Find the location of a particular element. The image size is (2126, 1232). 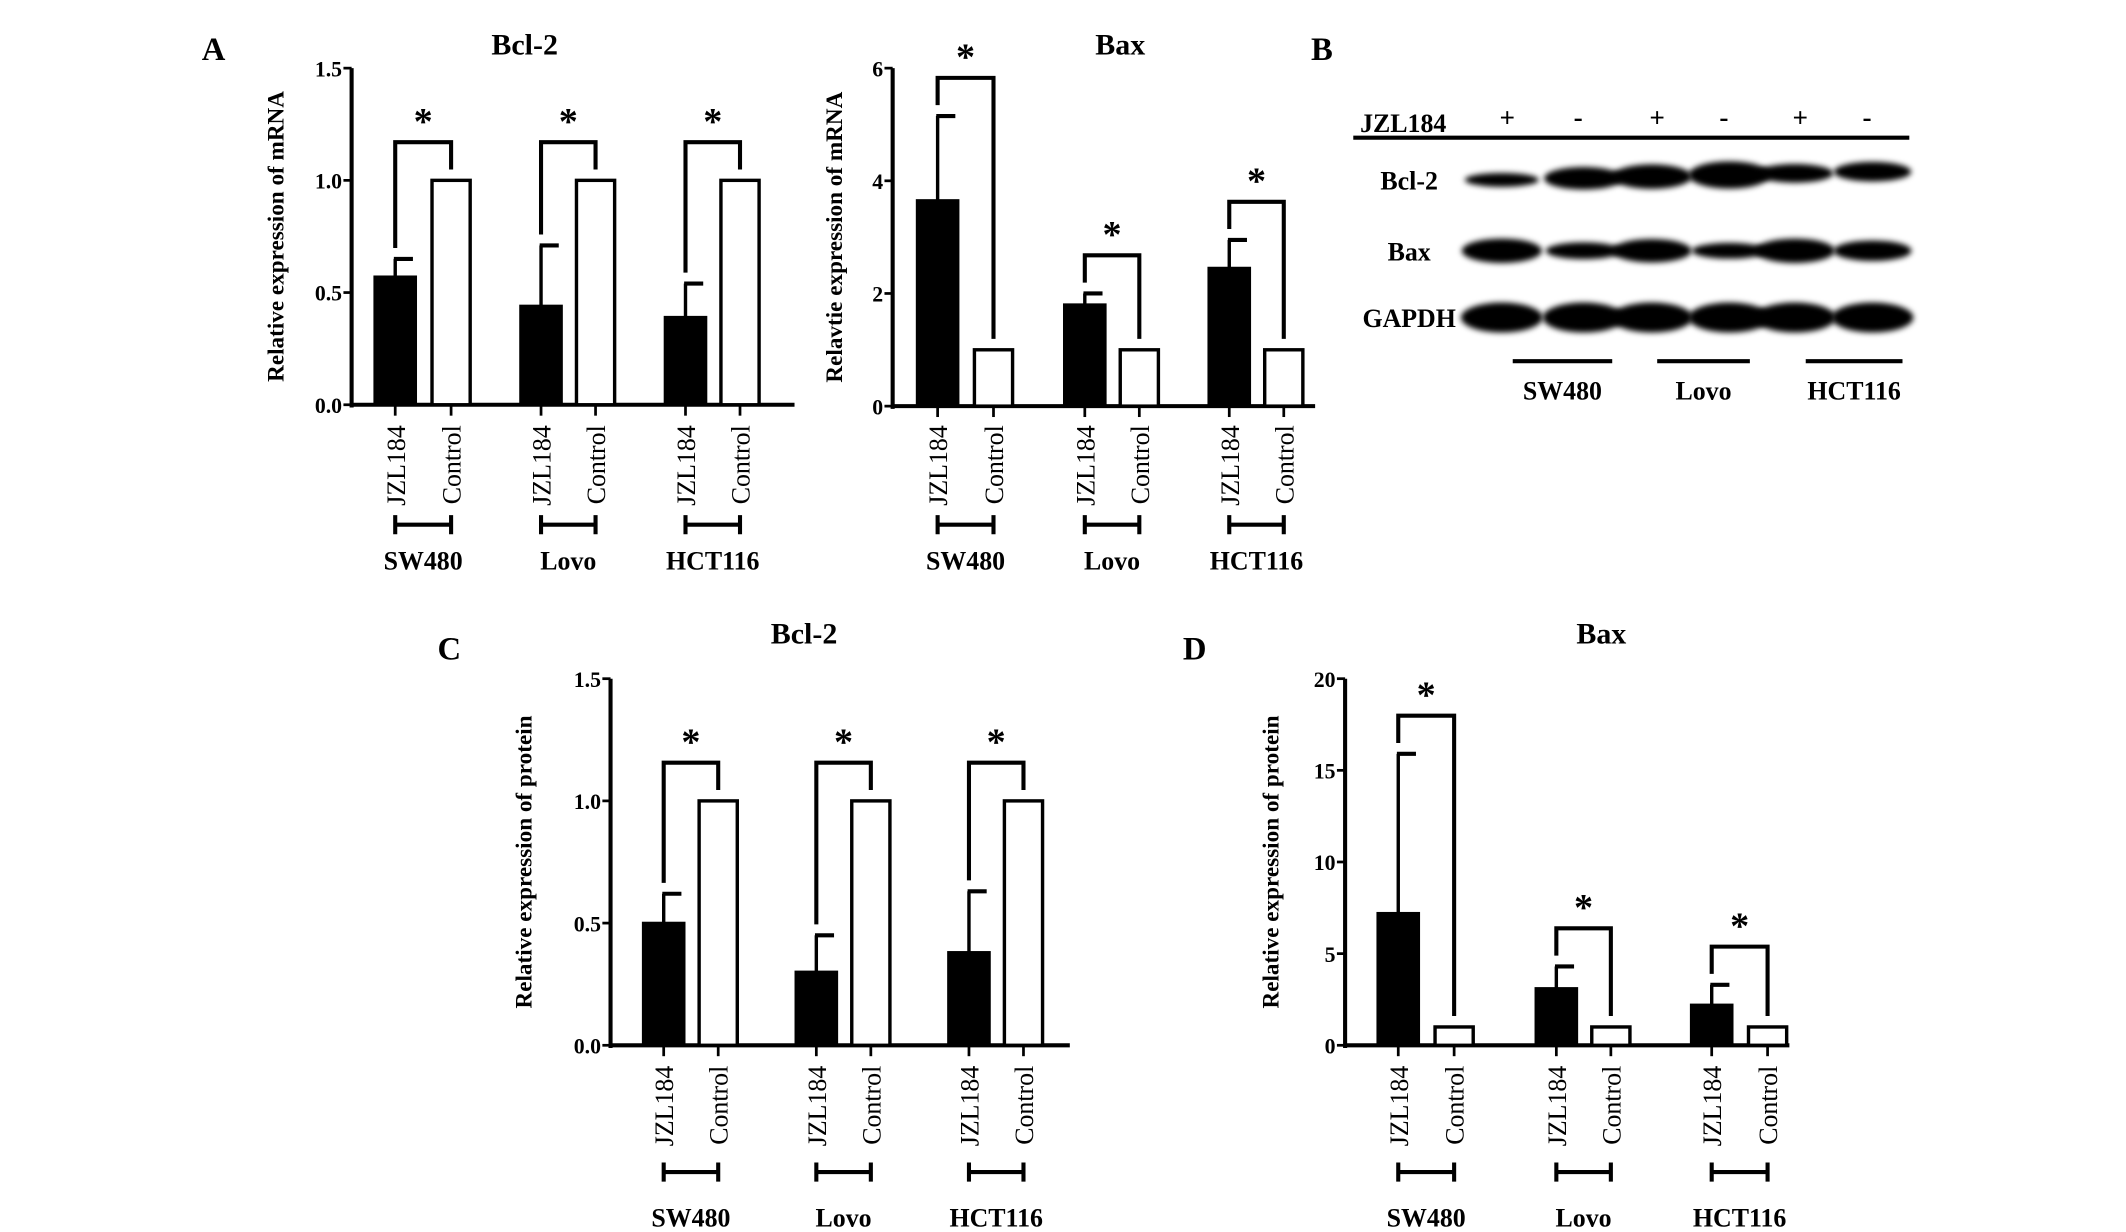

y-tick-label: 6 is located at coordinates (877, 69).